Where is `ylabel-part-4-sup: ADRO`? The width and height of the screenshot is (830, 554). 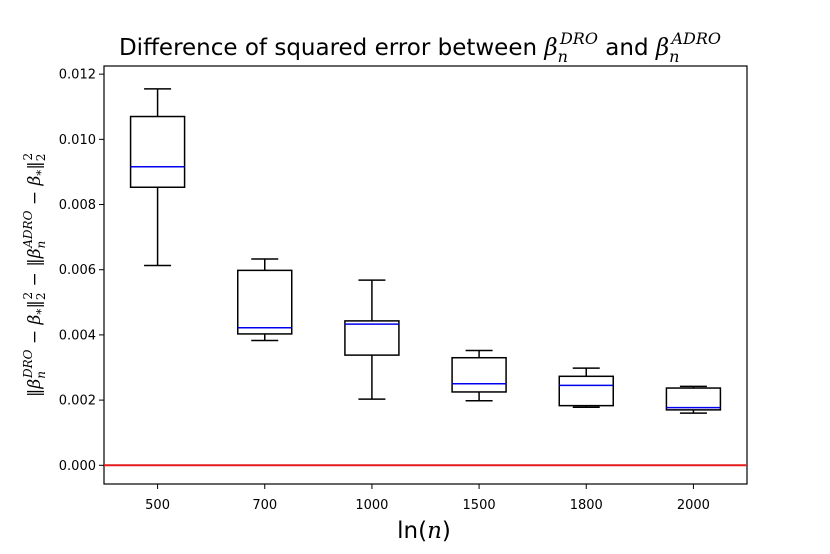 ylabel-part-4-sup: ADRO is located at coordinates (28, 229).